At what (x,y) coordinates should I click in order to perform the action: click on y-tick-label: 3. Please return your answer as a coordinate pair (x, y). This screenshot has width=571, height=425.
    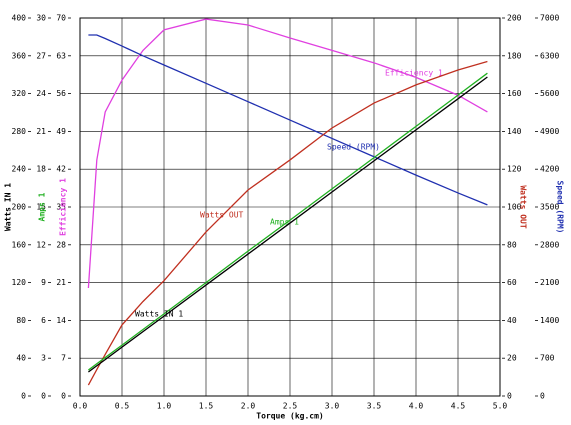
    Looking at the image, I should click on (43, 358).